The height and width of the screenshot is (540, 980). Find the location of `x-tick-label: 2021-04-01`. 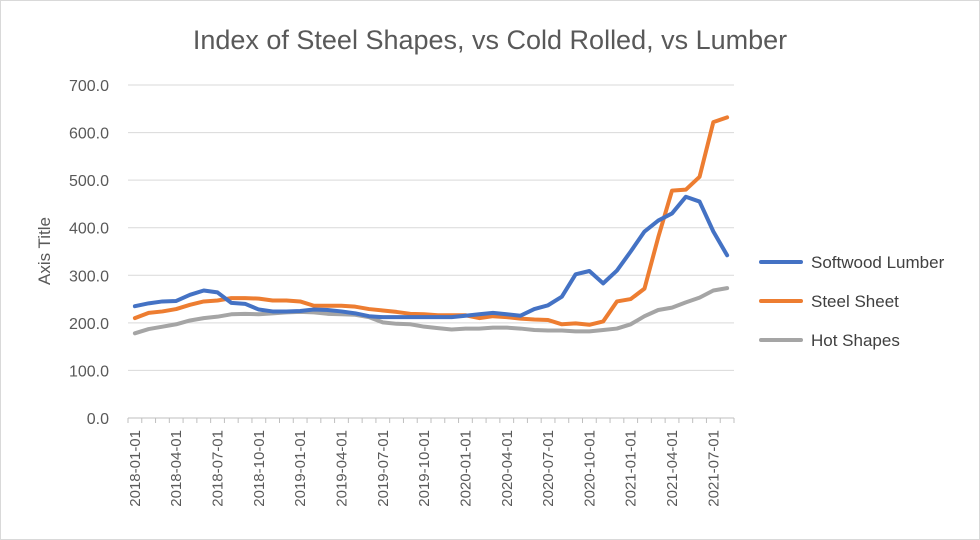

x-tick-label: 2021-04-01 is located at coordinates (672, 468).